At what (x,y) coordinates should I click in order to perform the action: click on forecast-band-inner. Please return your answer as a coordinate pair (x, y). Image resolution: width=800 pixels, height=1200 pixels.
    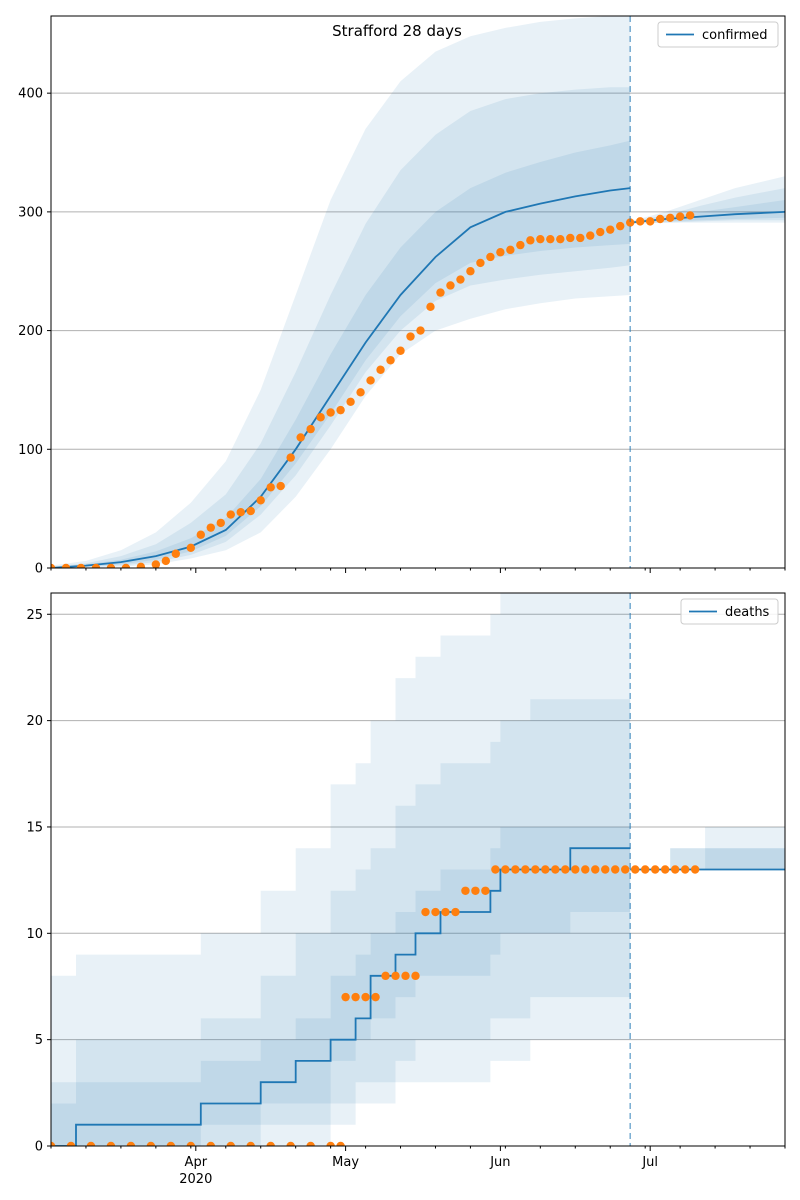
    Looking at the image, I should click on (707, 859).